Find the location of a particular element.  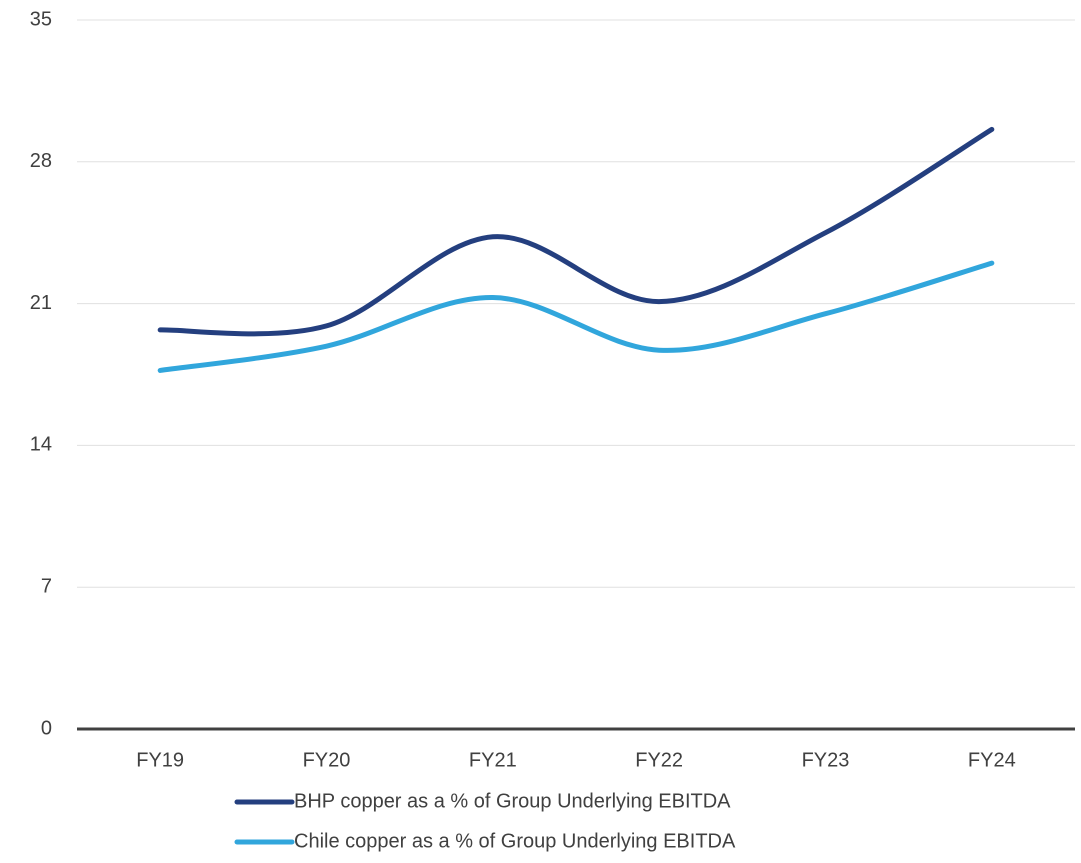

y-tick-label: 14 is located at coordinates (41, 445).